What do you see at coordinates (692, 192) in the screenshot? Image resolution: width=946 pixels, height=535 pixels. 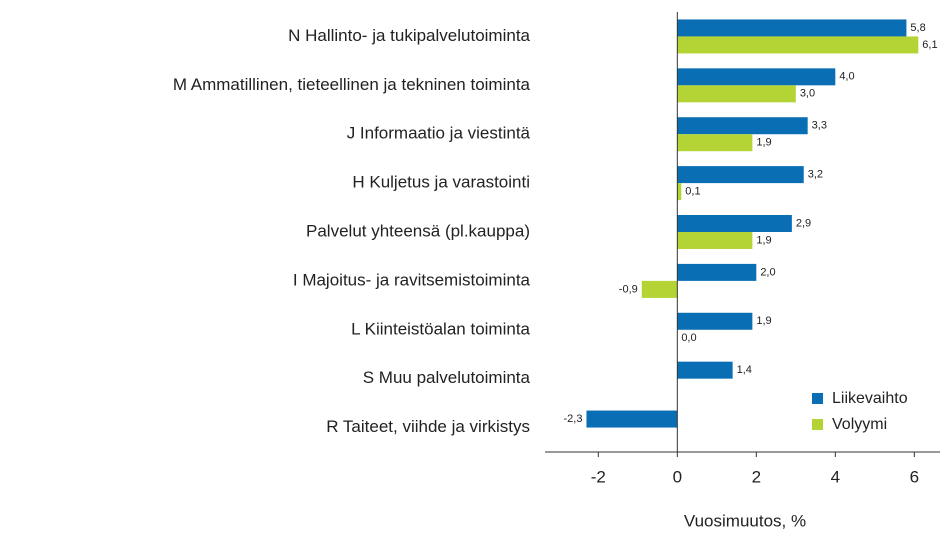 I see `value-label: 0,1` at bounding box center [692, 192].